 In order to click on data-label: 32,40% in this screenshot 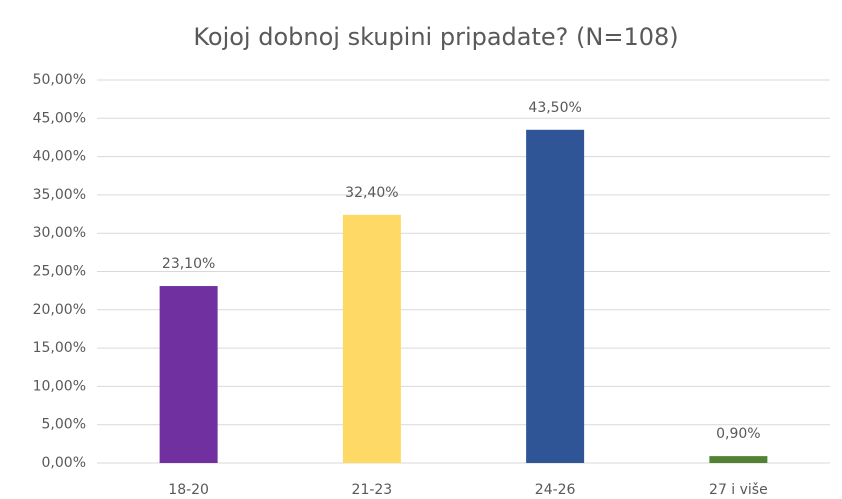, I will do `click(371, 193)`.